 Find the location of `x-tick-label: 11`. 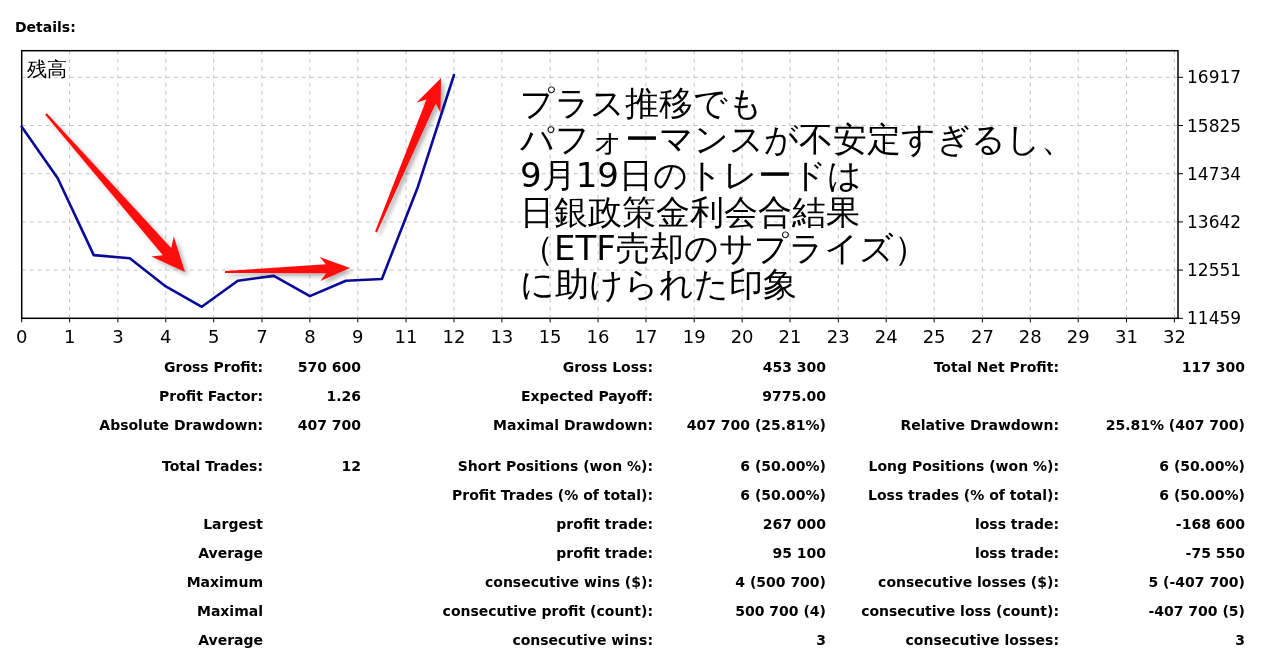

x-tick-label: 11 is located at coordinates (406, 336).